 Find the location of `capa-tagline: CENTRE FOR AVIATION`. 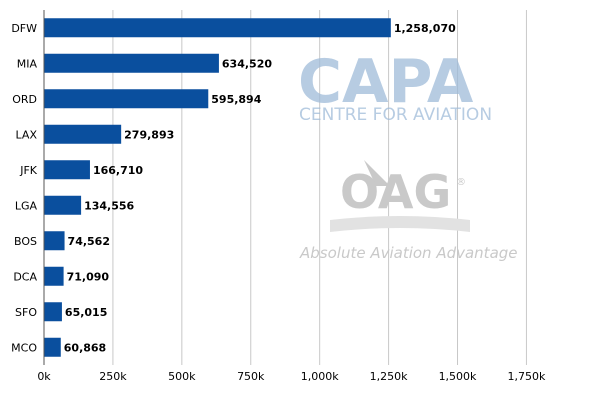

capa-tagline: CENTRE FOR AVIATION is located at coordinates (395, 115).